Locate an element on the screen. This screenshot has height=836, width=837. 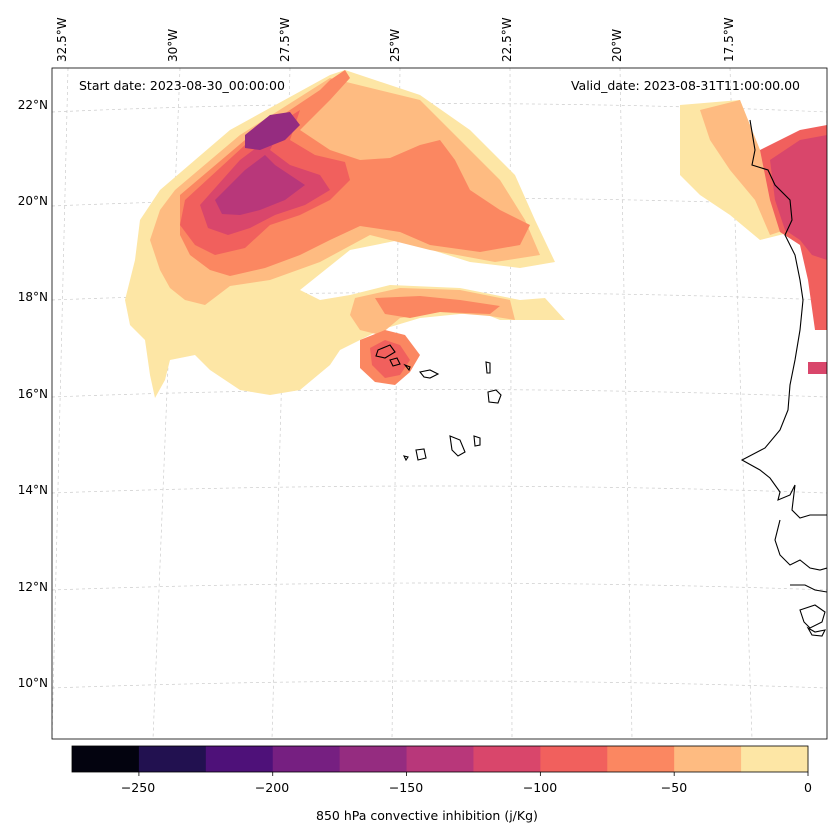
valid-date-label: Valid_date: 2023-08-31T11:00:00.00 is located at coordinates (685, 85).